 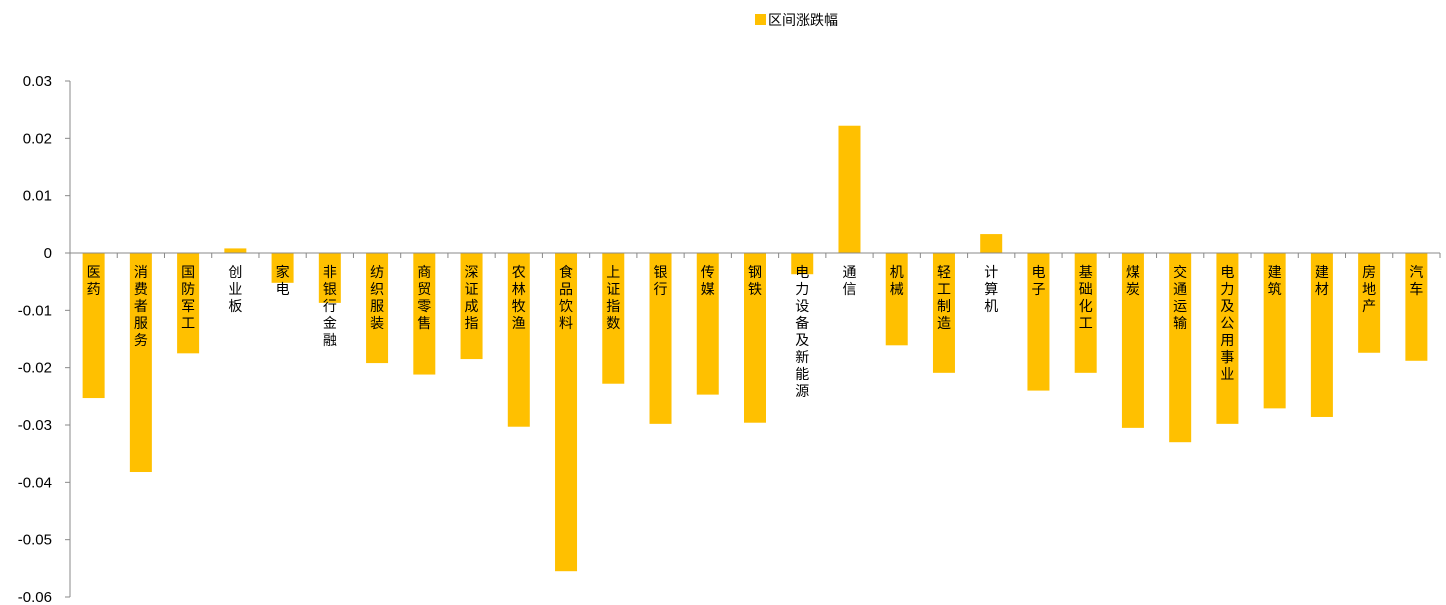 What do you see at coordinates (944, 298) in the screenshot?
I see `category-label: 轻工制造` at bounding box center [944, 298].